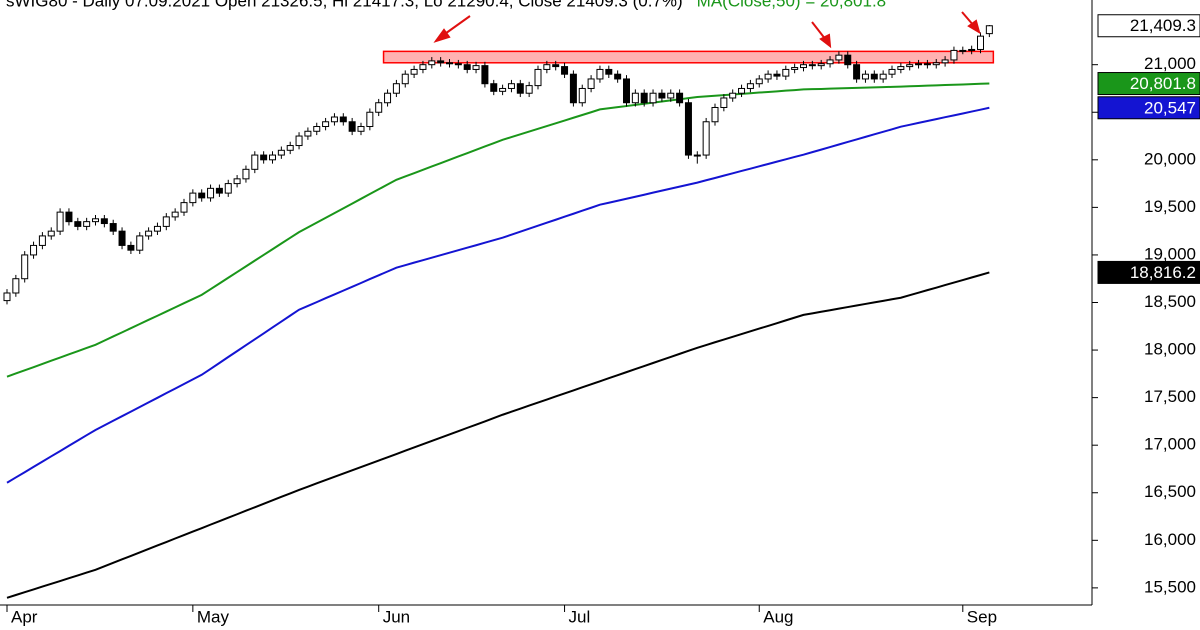  What do you see at coordinates (1170, 586) in the screenshot?
I see `y-tick-label: 15,500` at bounding box center [1170, 586].